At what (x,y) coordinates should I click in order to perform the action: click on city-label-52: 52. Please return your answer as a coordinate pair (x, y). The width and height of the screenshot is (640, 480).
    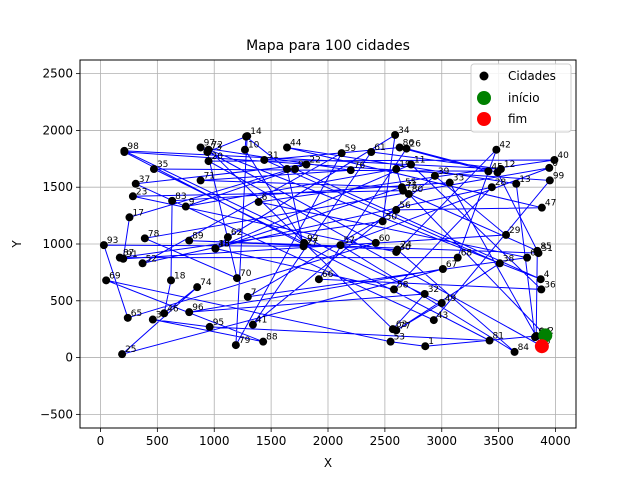
    Looking at the image, I should click on (151, 259).